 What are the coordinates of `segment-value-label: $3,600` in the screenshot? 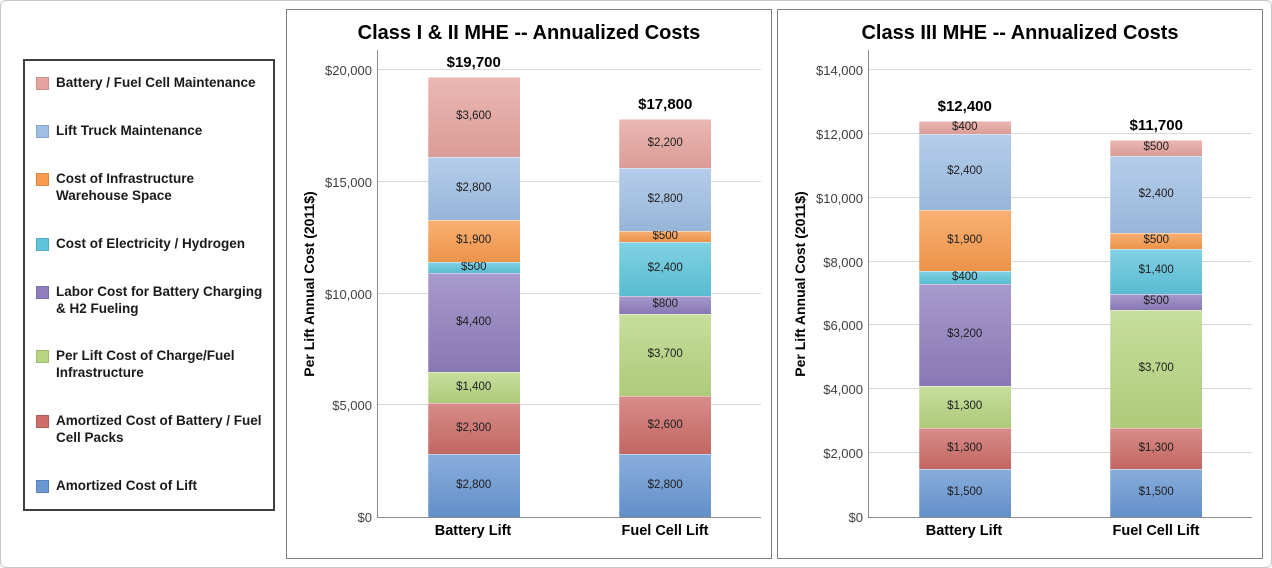 It's located at (474, 116).